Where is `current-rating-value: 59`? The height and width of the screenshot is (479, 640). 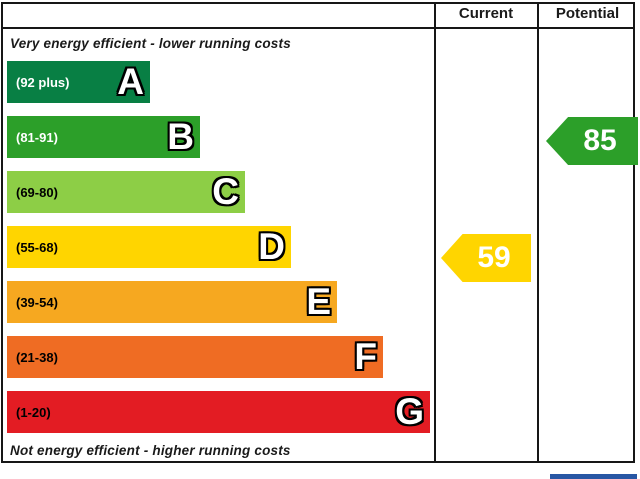 current-rating-value: 59 is located at coordinates (494, 257).